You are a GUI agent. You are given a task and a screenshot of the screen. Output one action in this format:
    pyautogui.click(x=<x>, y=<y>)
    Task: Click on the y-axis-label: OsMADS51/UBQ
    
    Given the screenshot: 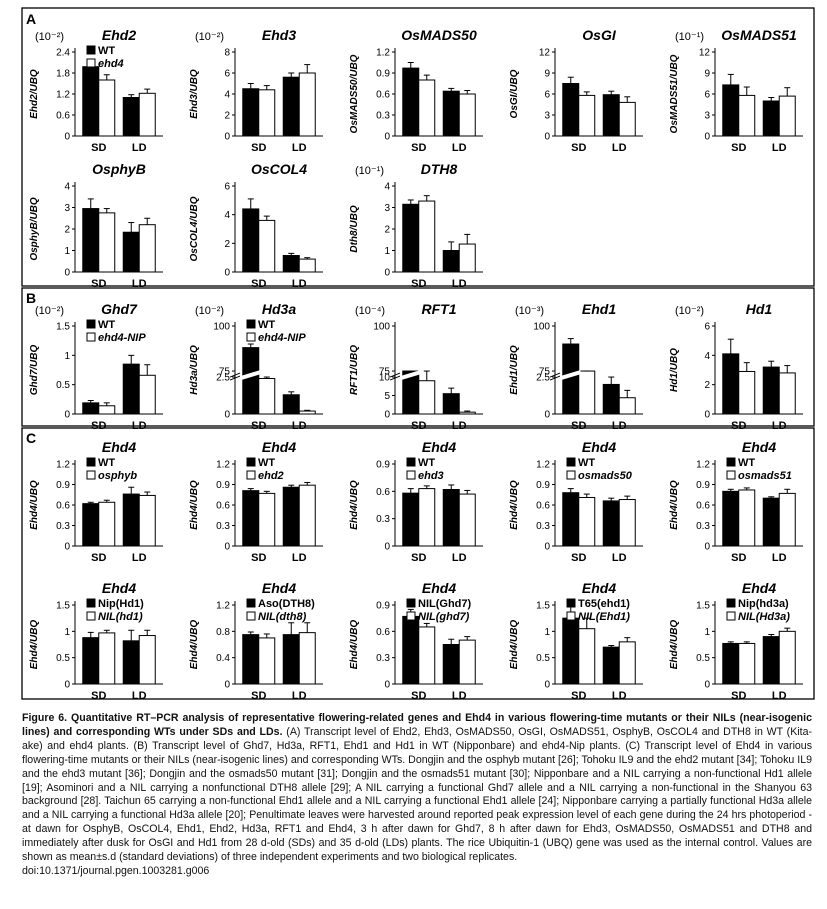 What is the action you would take?
    pyautogui.click(x=674, y=93)
    